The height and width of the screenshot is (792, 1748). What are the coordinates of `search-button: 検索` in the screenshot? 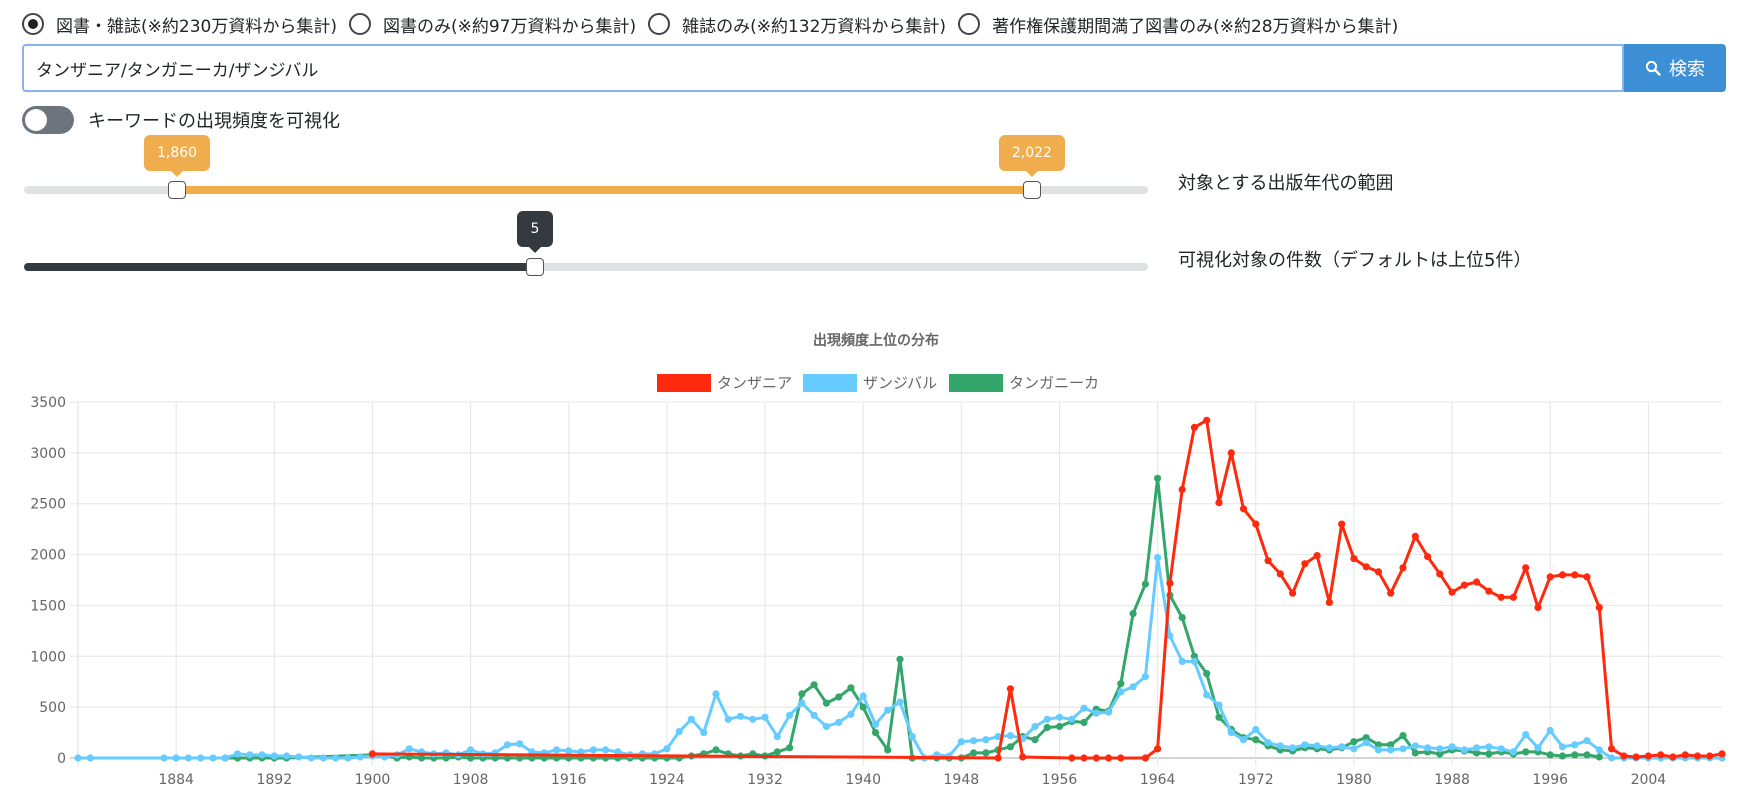 It's located at (1675, 68).